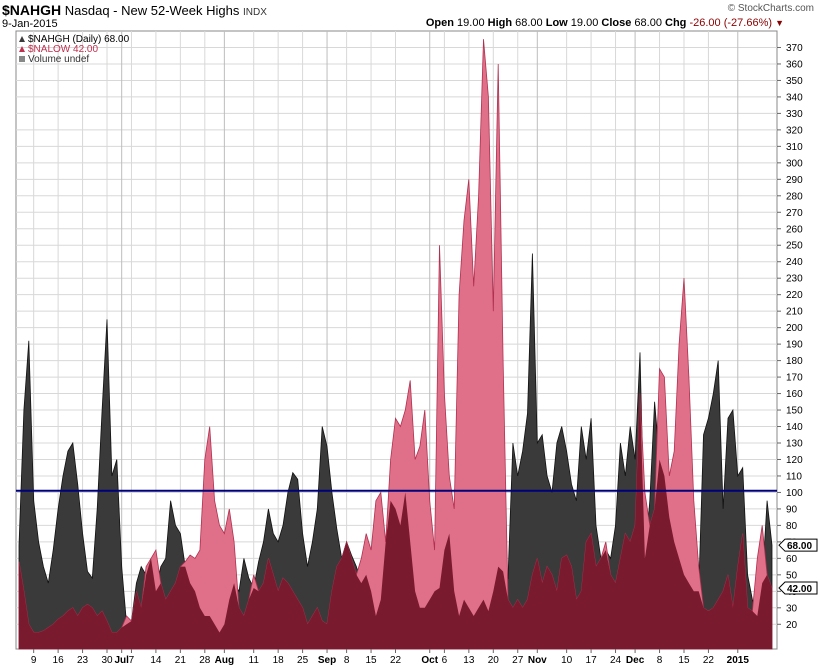 The width and height of the screenshot is (820, 668). What do you see at coordinates (224, 660) in the screenshot?
I see `x-tick-label: Aug` at bounding box center [224, 660].